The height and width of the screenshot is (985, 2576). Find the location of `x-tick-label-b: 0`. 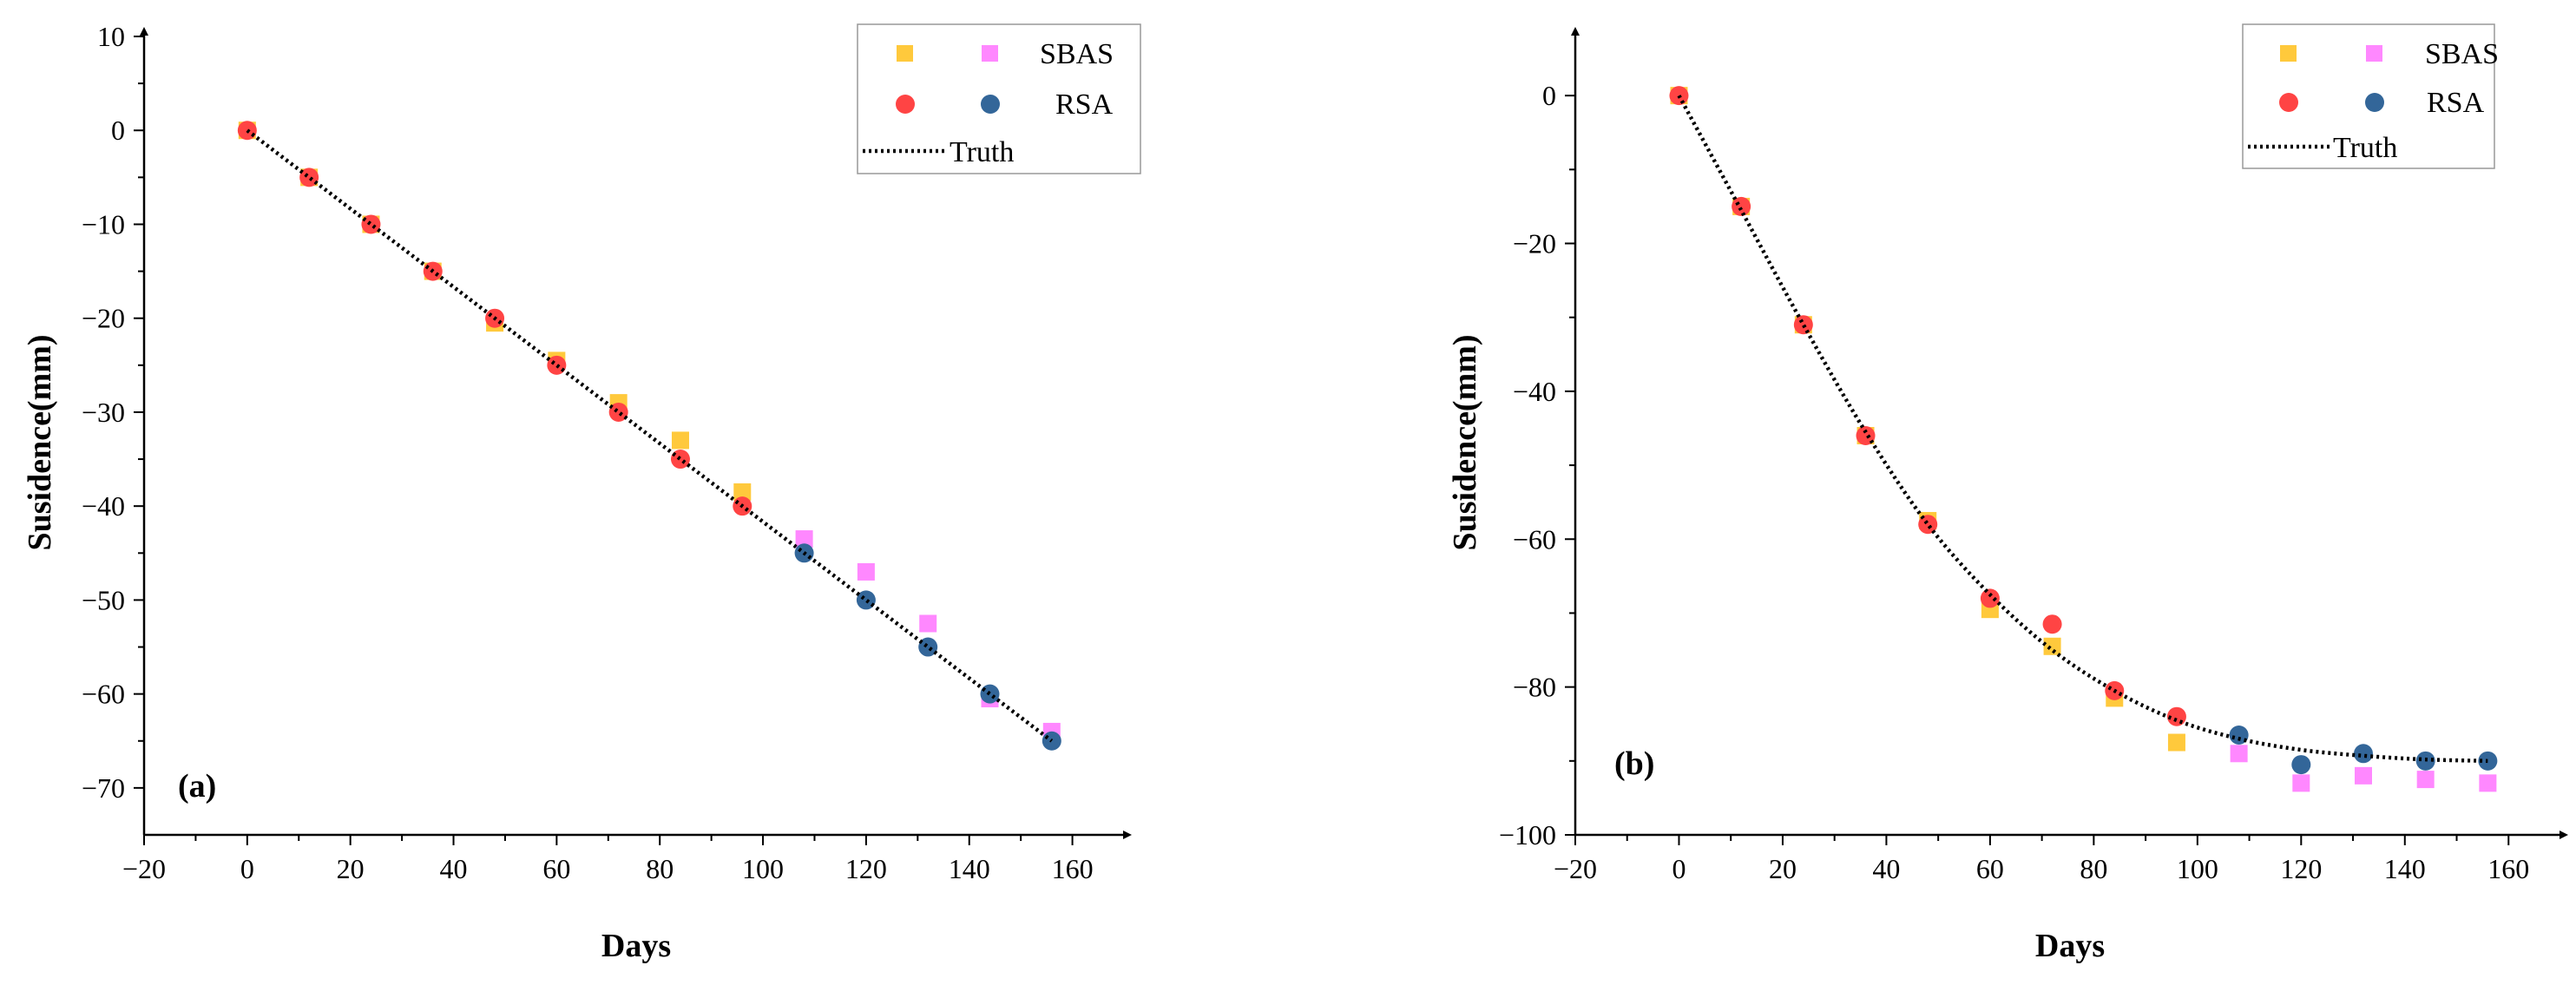

x-tick-label-b: 0 is located at coordinates (1679, 868).